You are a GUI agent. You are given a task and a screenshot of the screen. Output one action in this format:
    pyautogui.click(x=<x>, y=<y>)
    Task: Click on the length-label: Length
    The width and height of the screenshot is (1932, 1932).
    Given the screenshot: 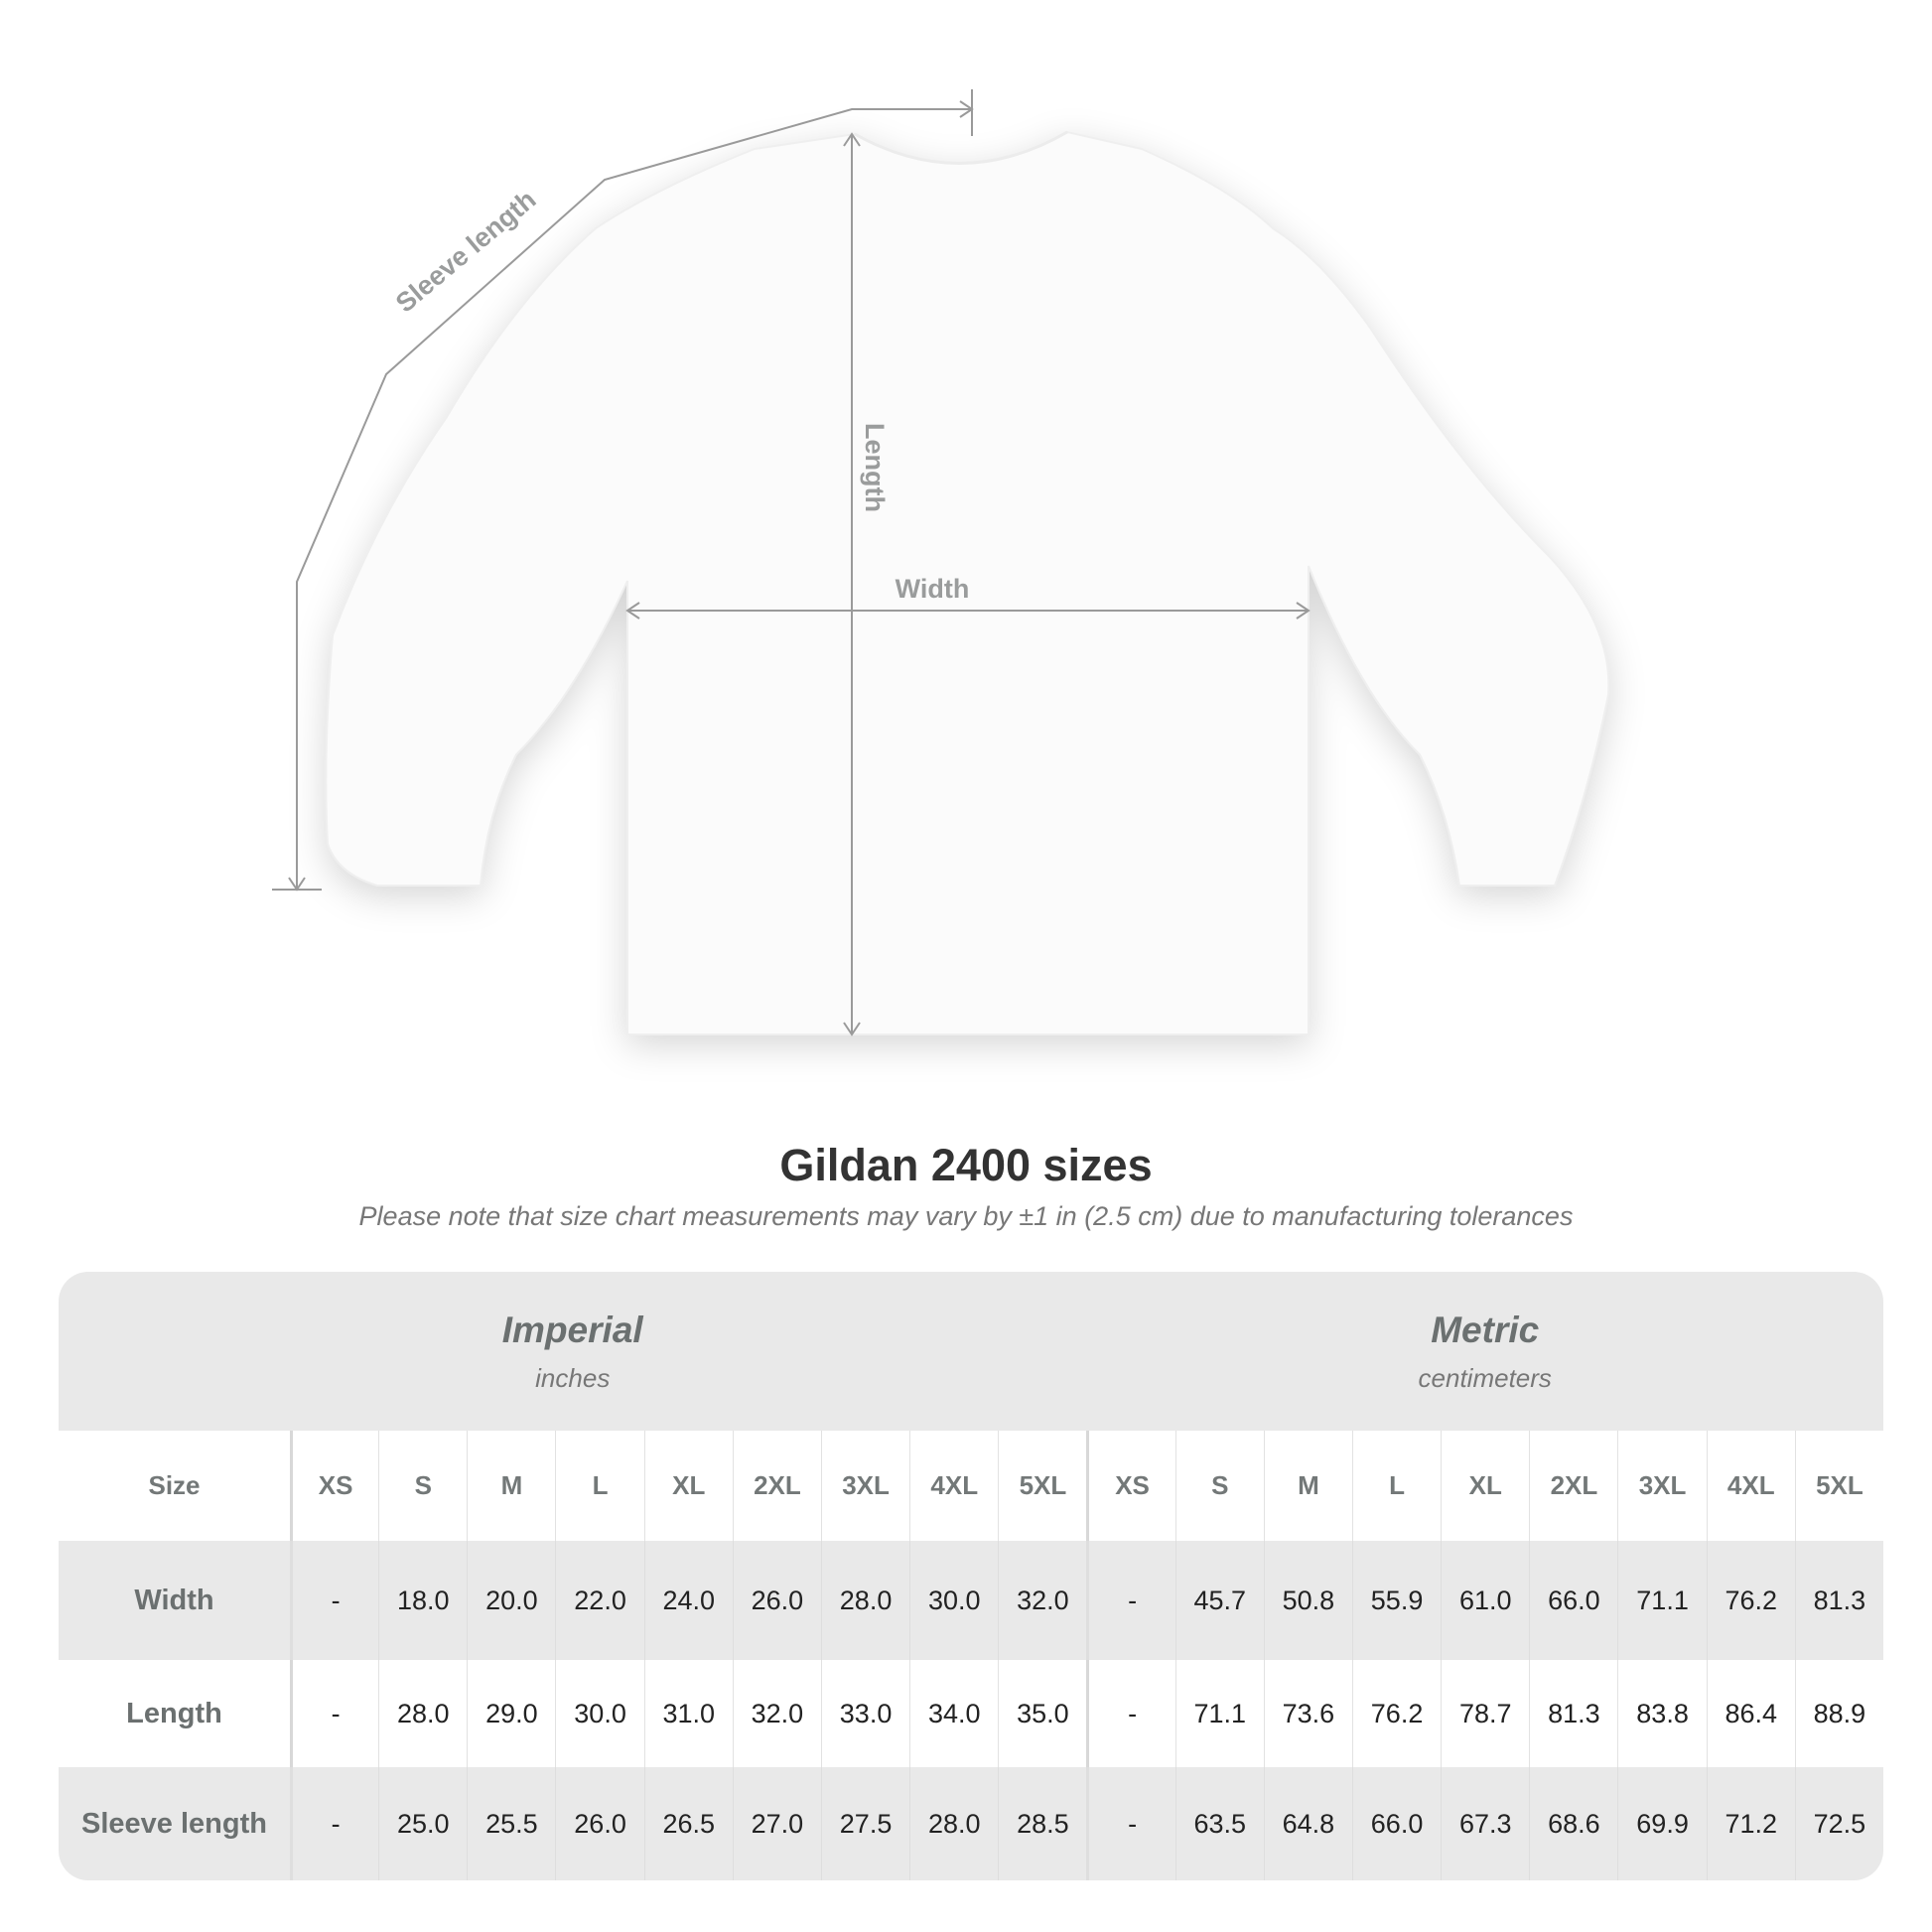 What is the action you would take?
    pyautogui.click(x=875, y=468)
    